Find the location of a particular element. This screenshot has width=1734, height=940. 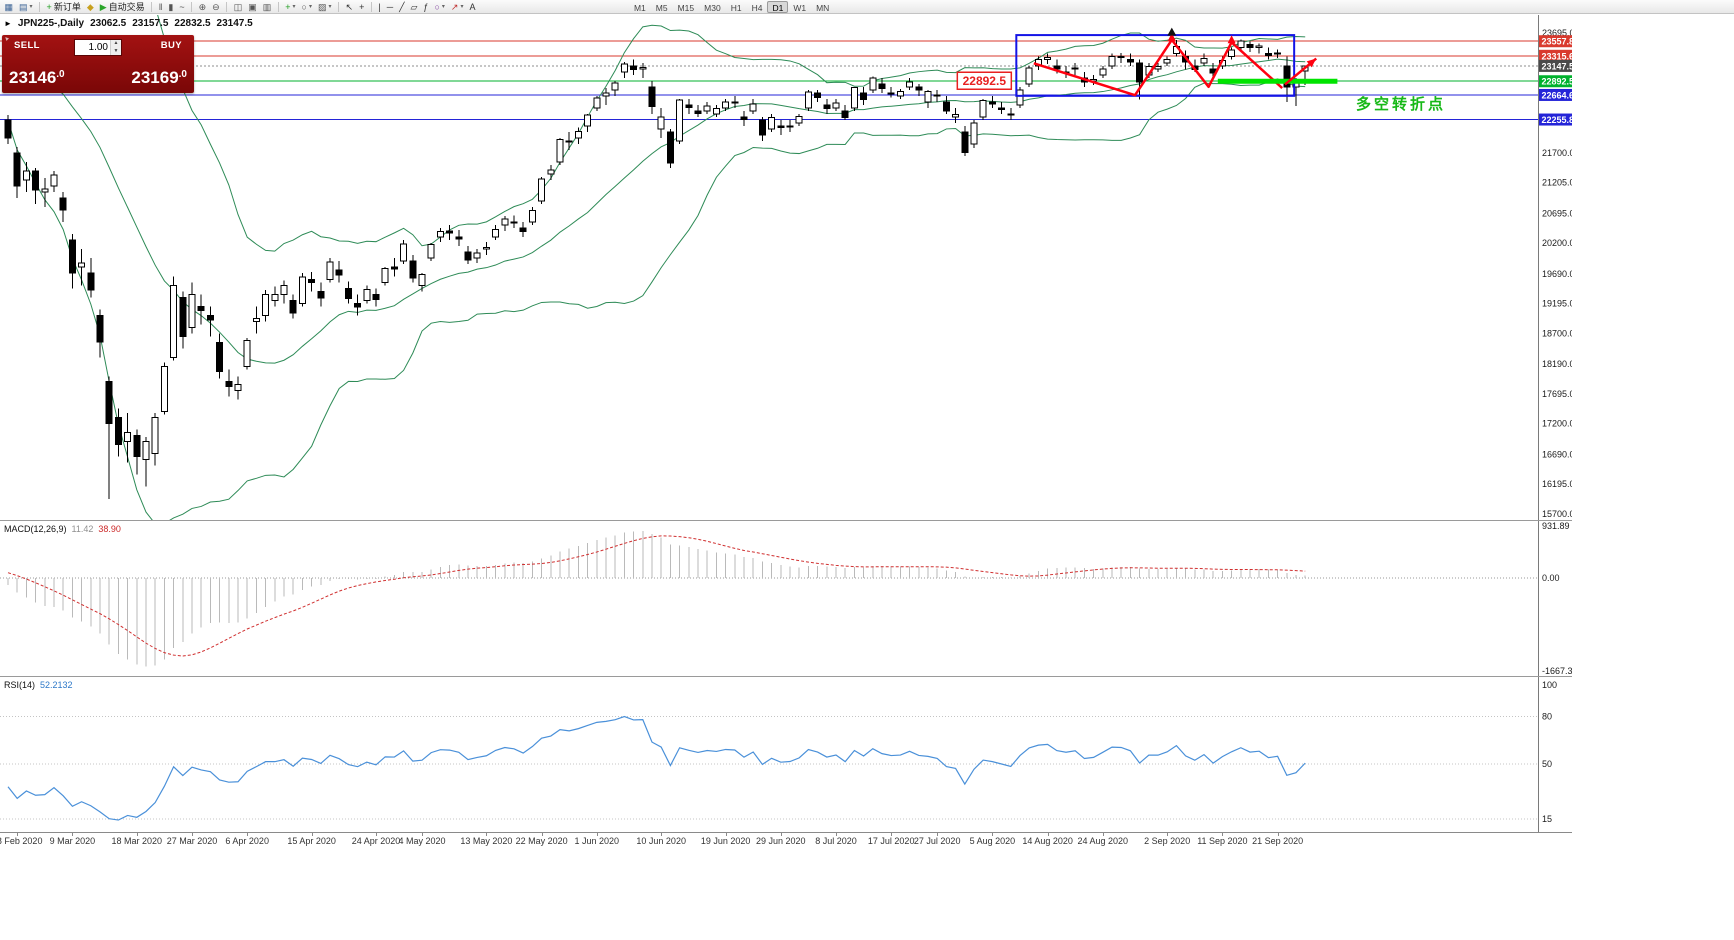

svg-text: 21205.0 is located at coordinates (1557, 183).